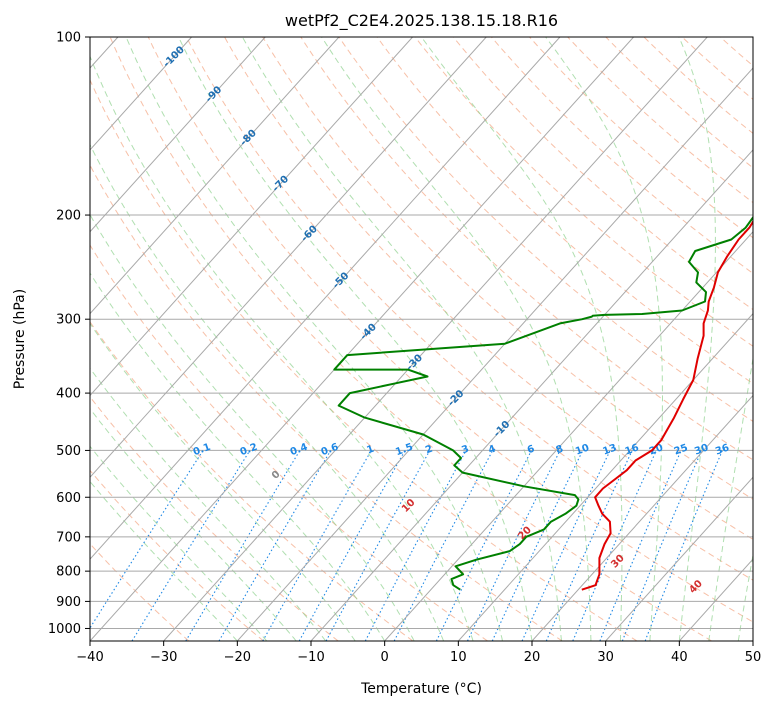 The image size is (775, 708). I want to click on x-tick-label: 40, so click(679, 657).